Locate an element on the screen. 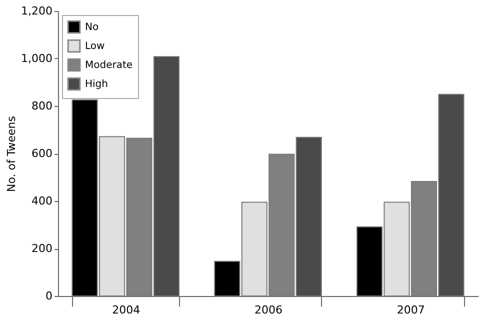  legend-label: No is located at coordinates (92, 27).